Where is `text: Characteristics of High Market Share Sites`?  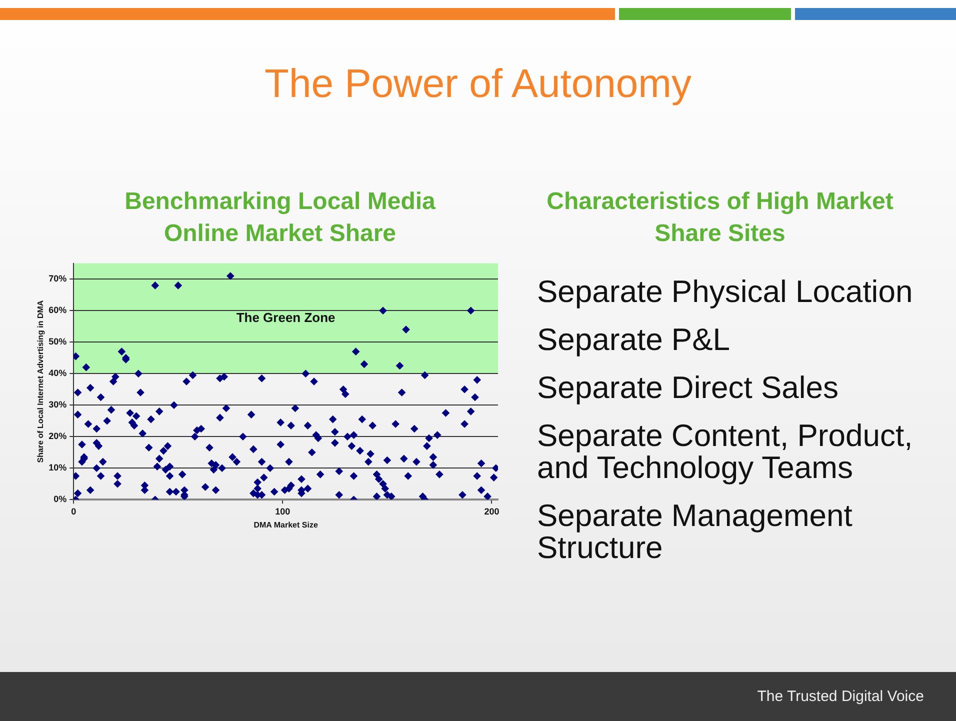
text: Characteristics of High Market Share Sites is located at coordinates (720, 218).